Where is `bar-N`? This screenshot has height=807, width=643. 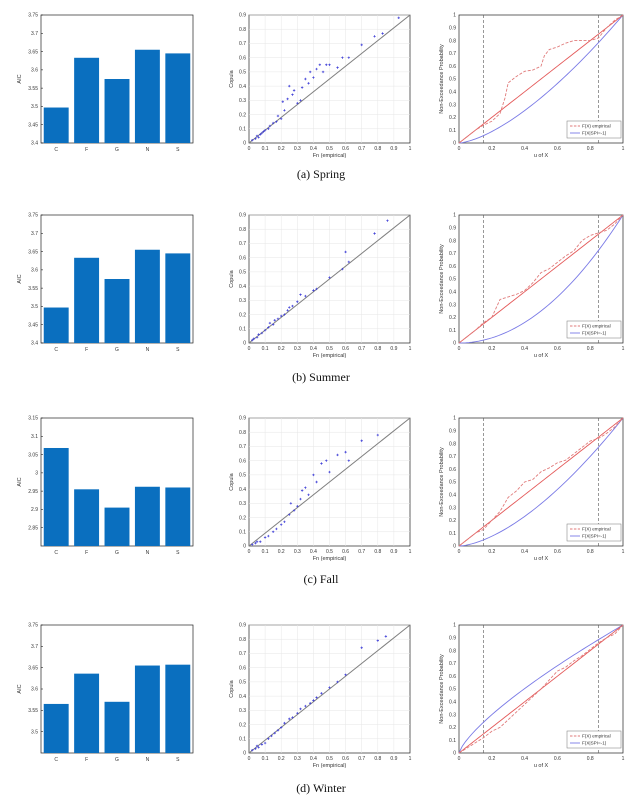
bar-N is located at coordinates (147, 516).